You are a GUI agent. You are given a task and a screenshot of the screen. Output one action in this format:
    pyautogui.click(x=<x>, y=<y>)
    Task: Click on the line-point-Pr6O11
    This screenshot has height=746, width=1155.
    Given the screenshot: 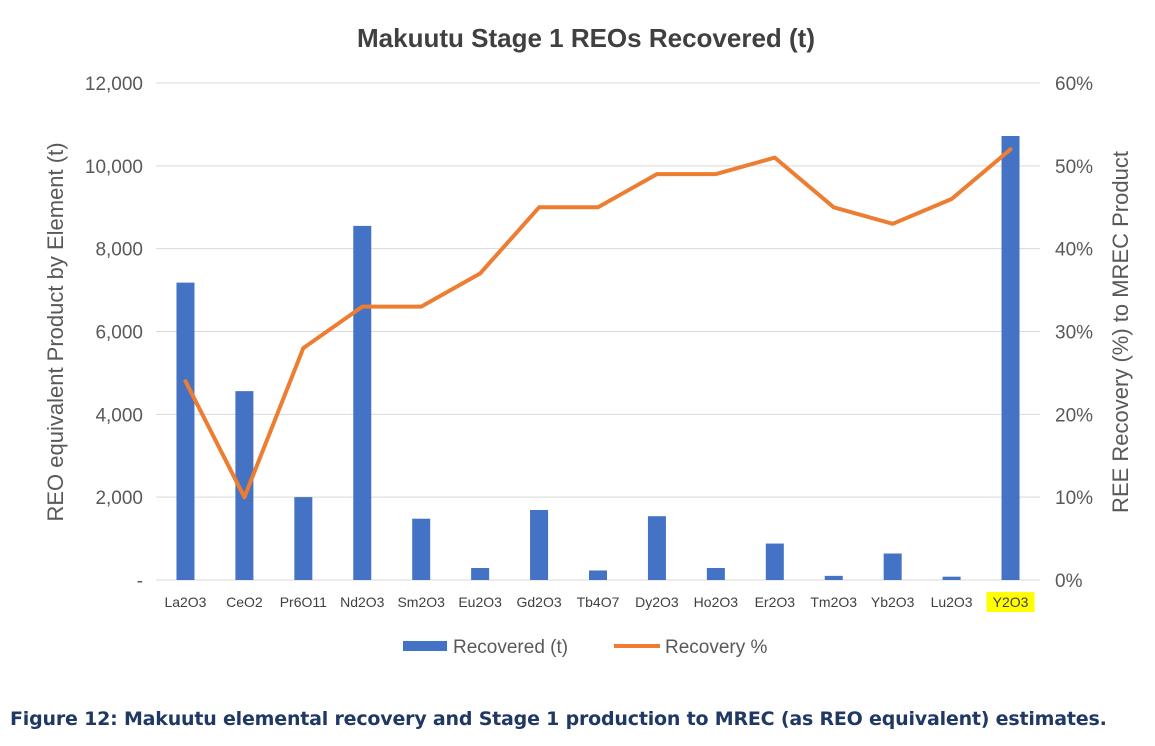 What is the action you would take?
    pyautogui.click(x=303, y=348)
    